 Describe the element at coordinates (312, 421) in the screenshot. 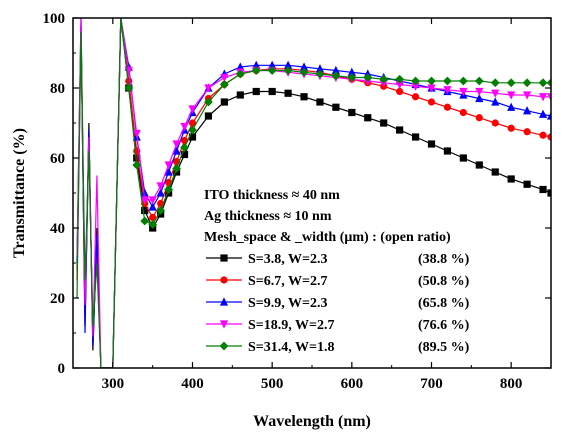

I see `x-axis-title: Wavelength (nm)` at that location.